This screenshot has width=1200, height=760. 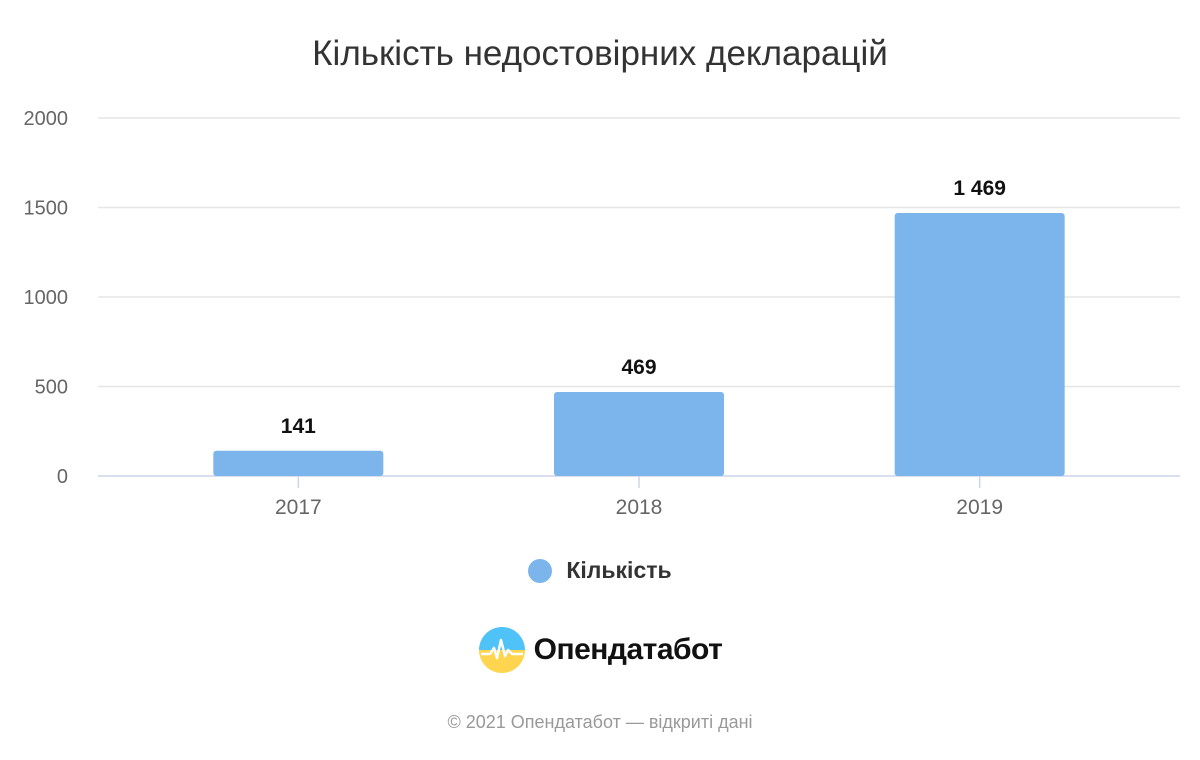 I want to click on y-tick-label: 1000, so click(x=46, y=298).